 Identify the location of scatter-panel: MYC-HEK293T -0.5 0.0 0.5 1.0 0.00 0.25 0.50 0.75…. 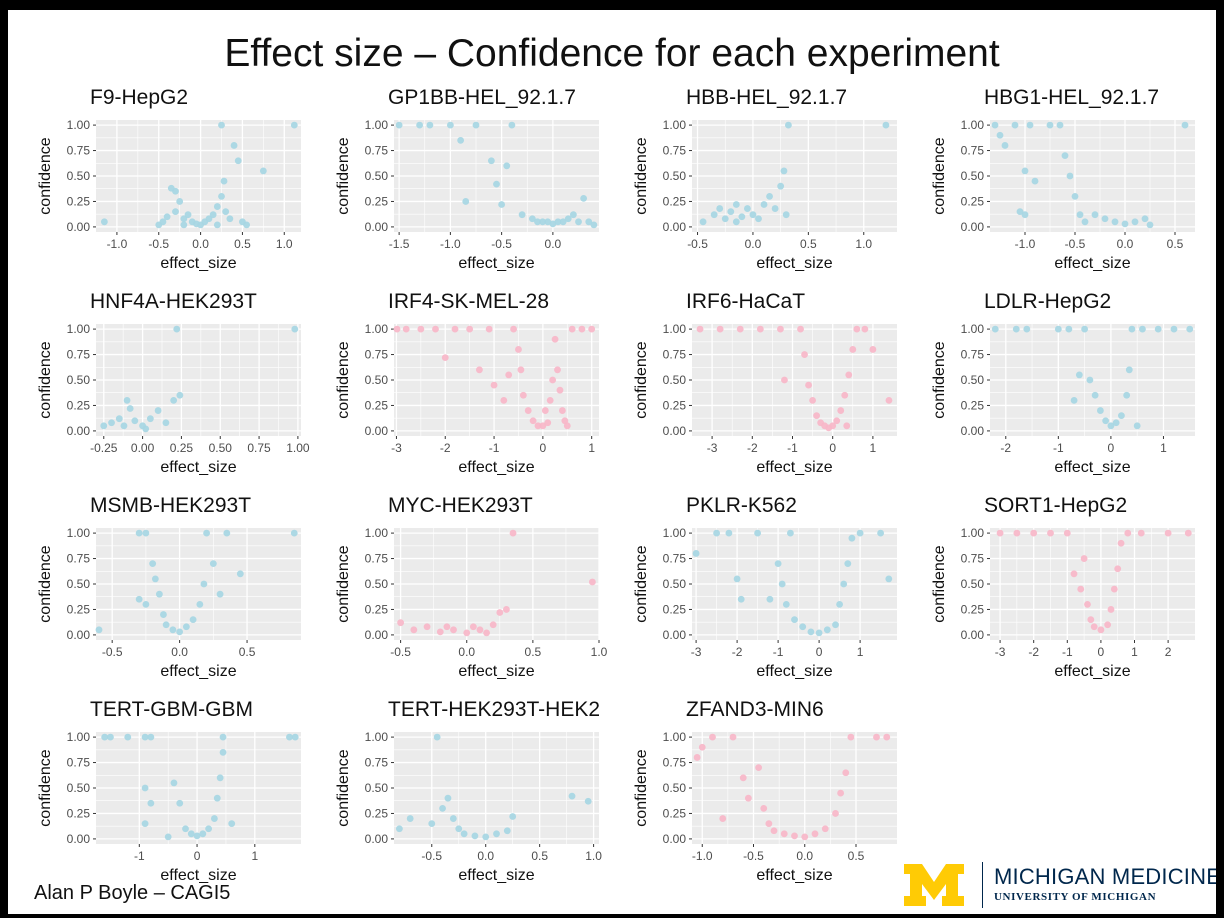
(461, 592).